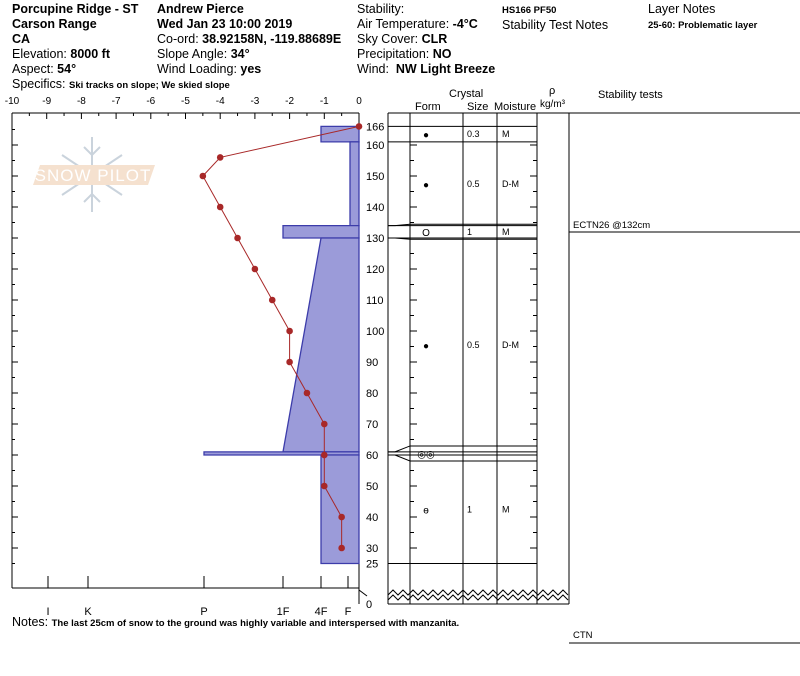 The width and height of the screenshot is (800, 676). I want to click on layer-size: 0.3, so click(473, 134).